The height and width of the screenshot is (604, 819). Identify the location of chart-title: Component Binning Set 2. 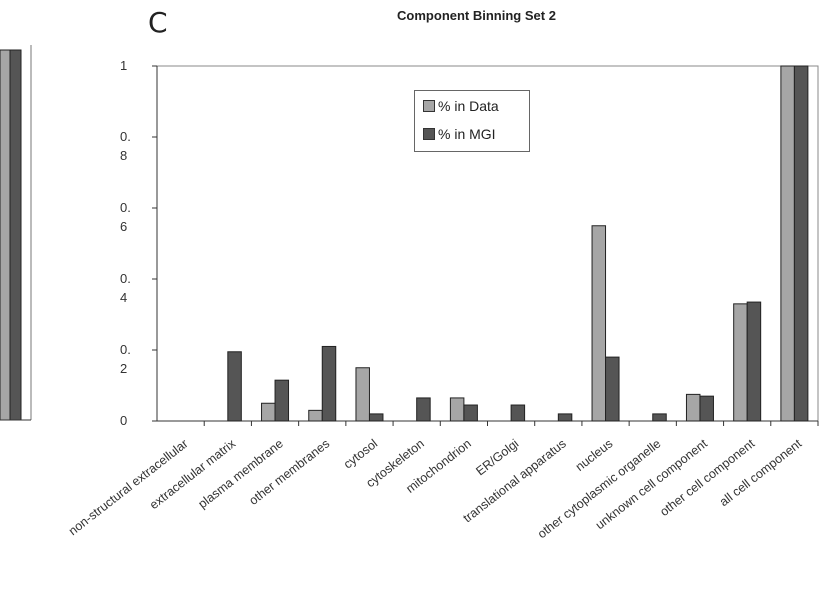
(409, 15).